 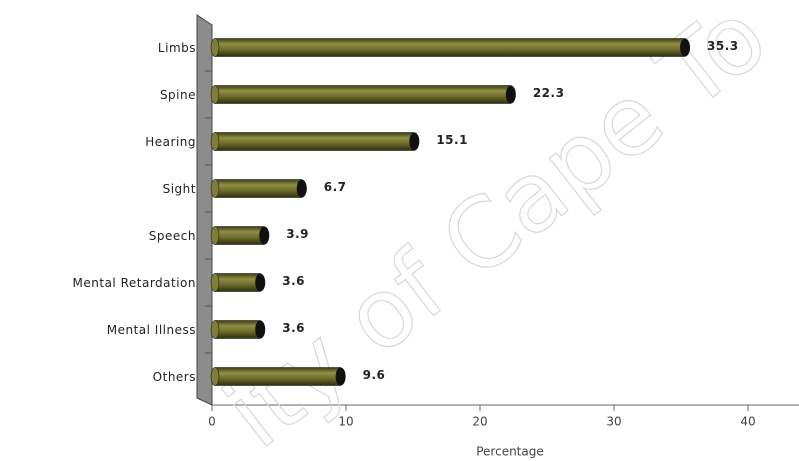 What do you see at coordinates (723, 46) in the screenshot?
I see `value-label: 35.3` at bounding box center [723, 46].